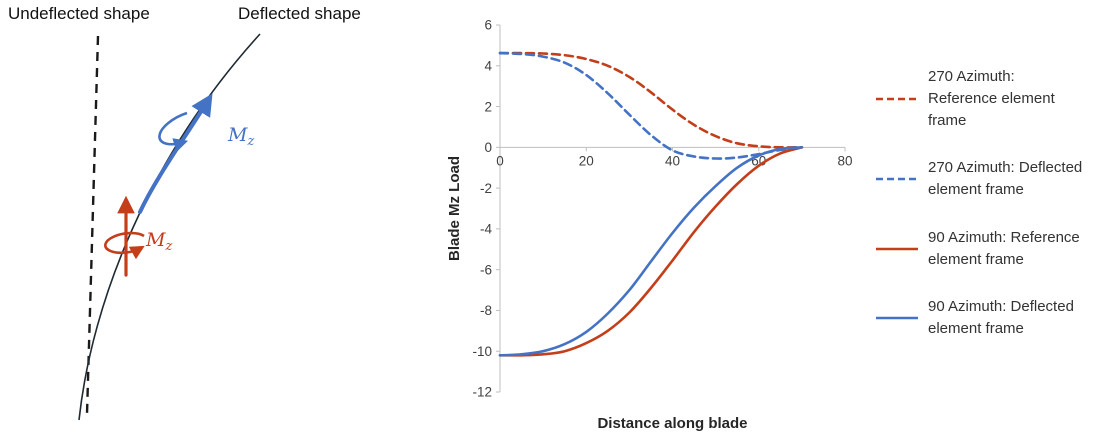 Image resolution: width=1113 pixels, height=447 pixels. Describe the element at coordinates (299, 13) in the screenshot. I see `deflected-shape-label: Deflected shape` at that location.